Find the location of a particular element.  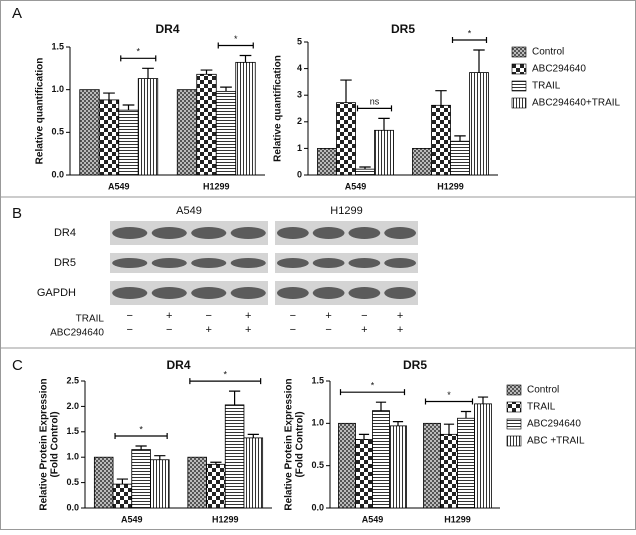

y-tick-label: 2.0 is located at coordinates (72, 406).